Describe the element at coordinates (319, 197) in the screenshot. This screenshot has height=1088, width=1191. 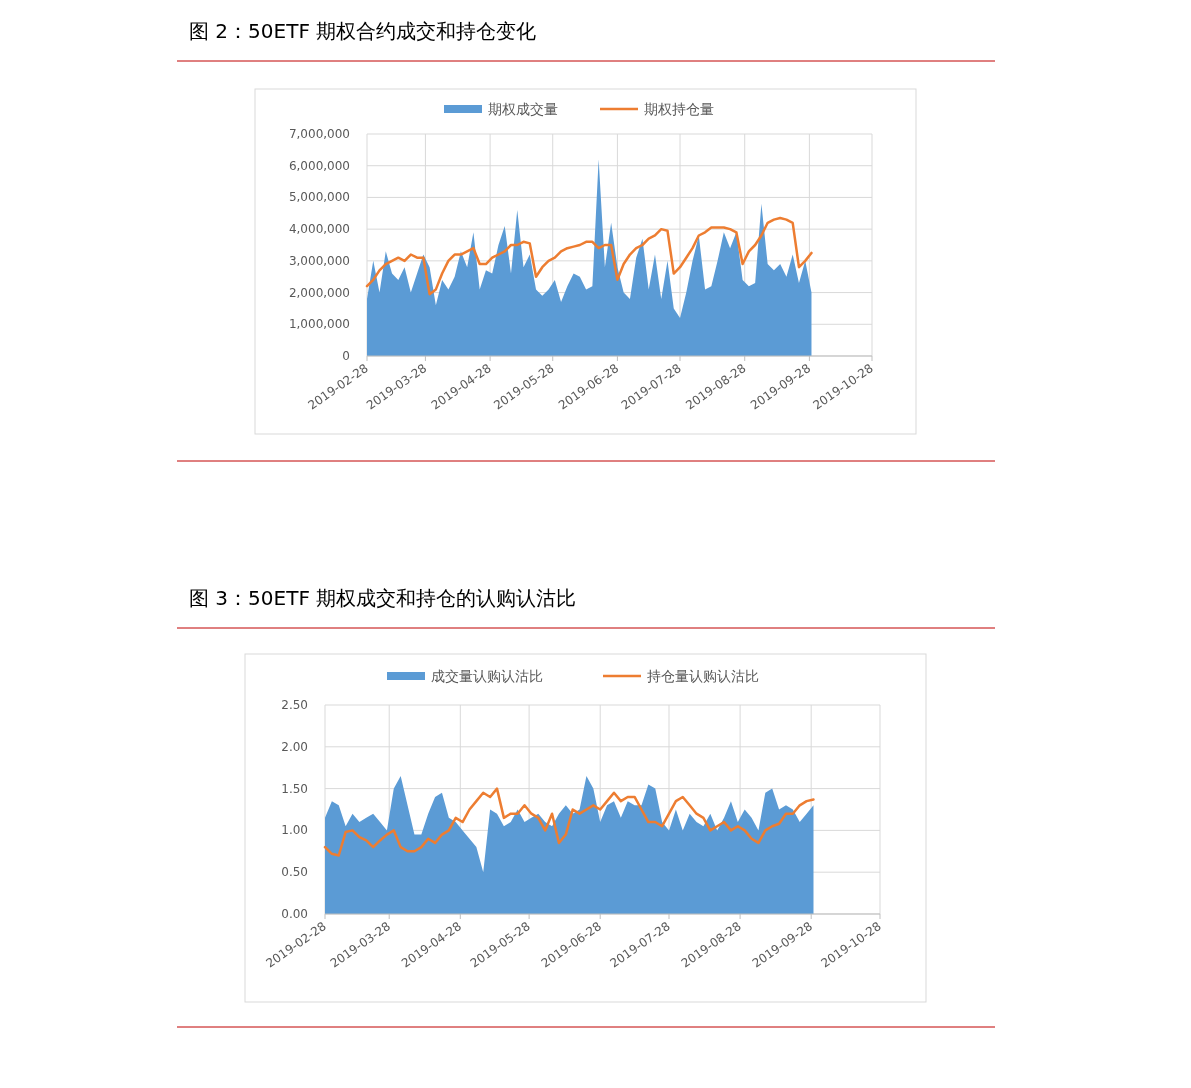
I see `y-tick-label: 5,000,000` at that location.